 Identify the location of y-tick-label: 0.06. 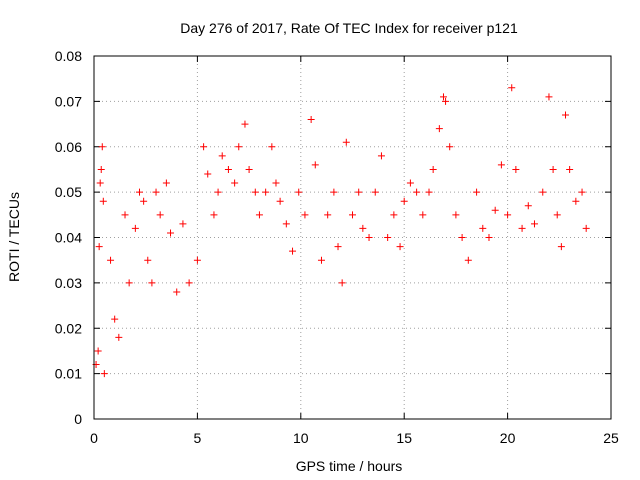
(68, 147).